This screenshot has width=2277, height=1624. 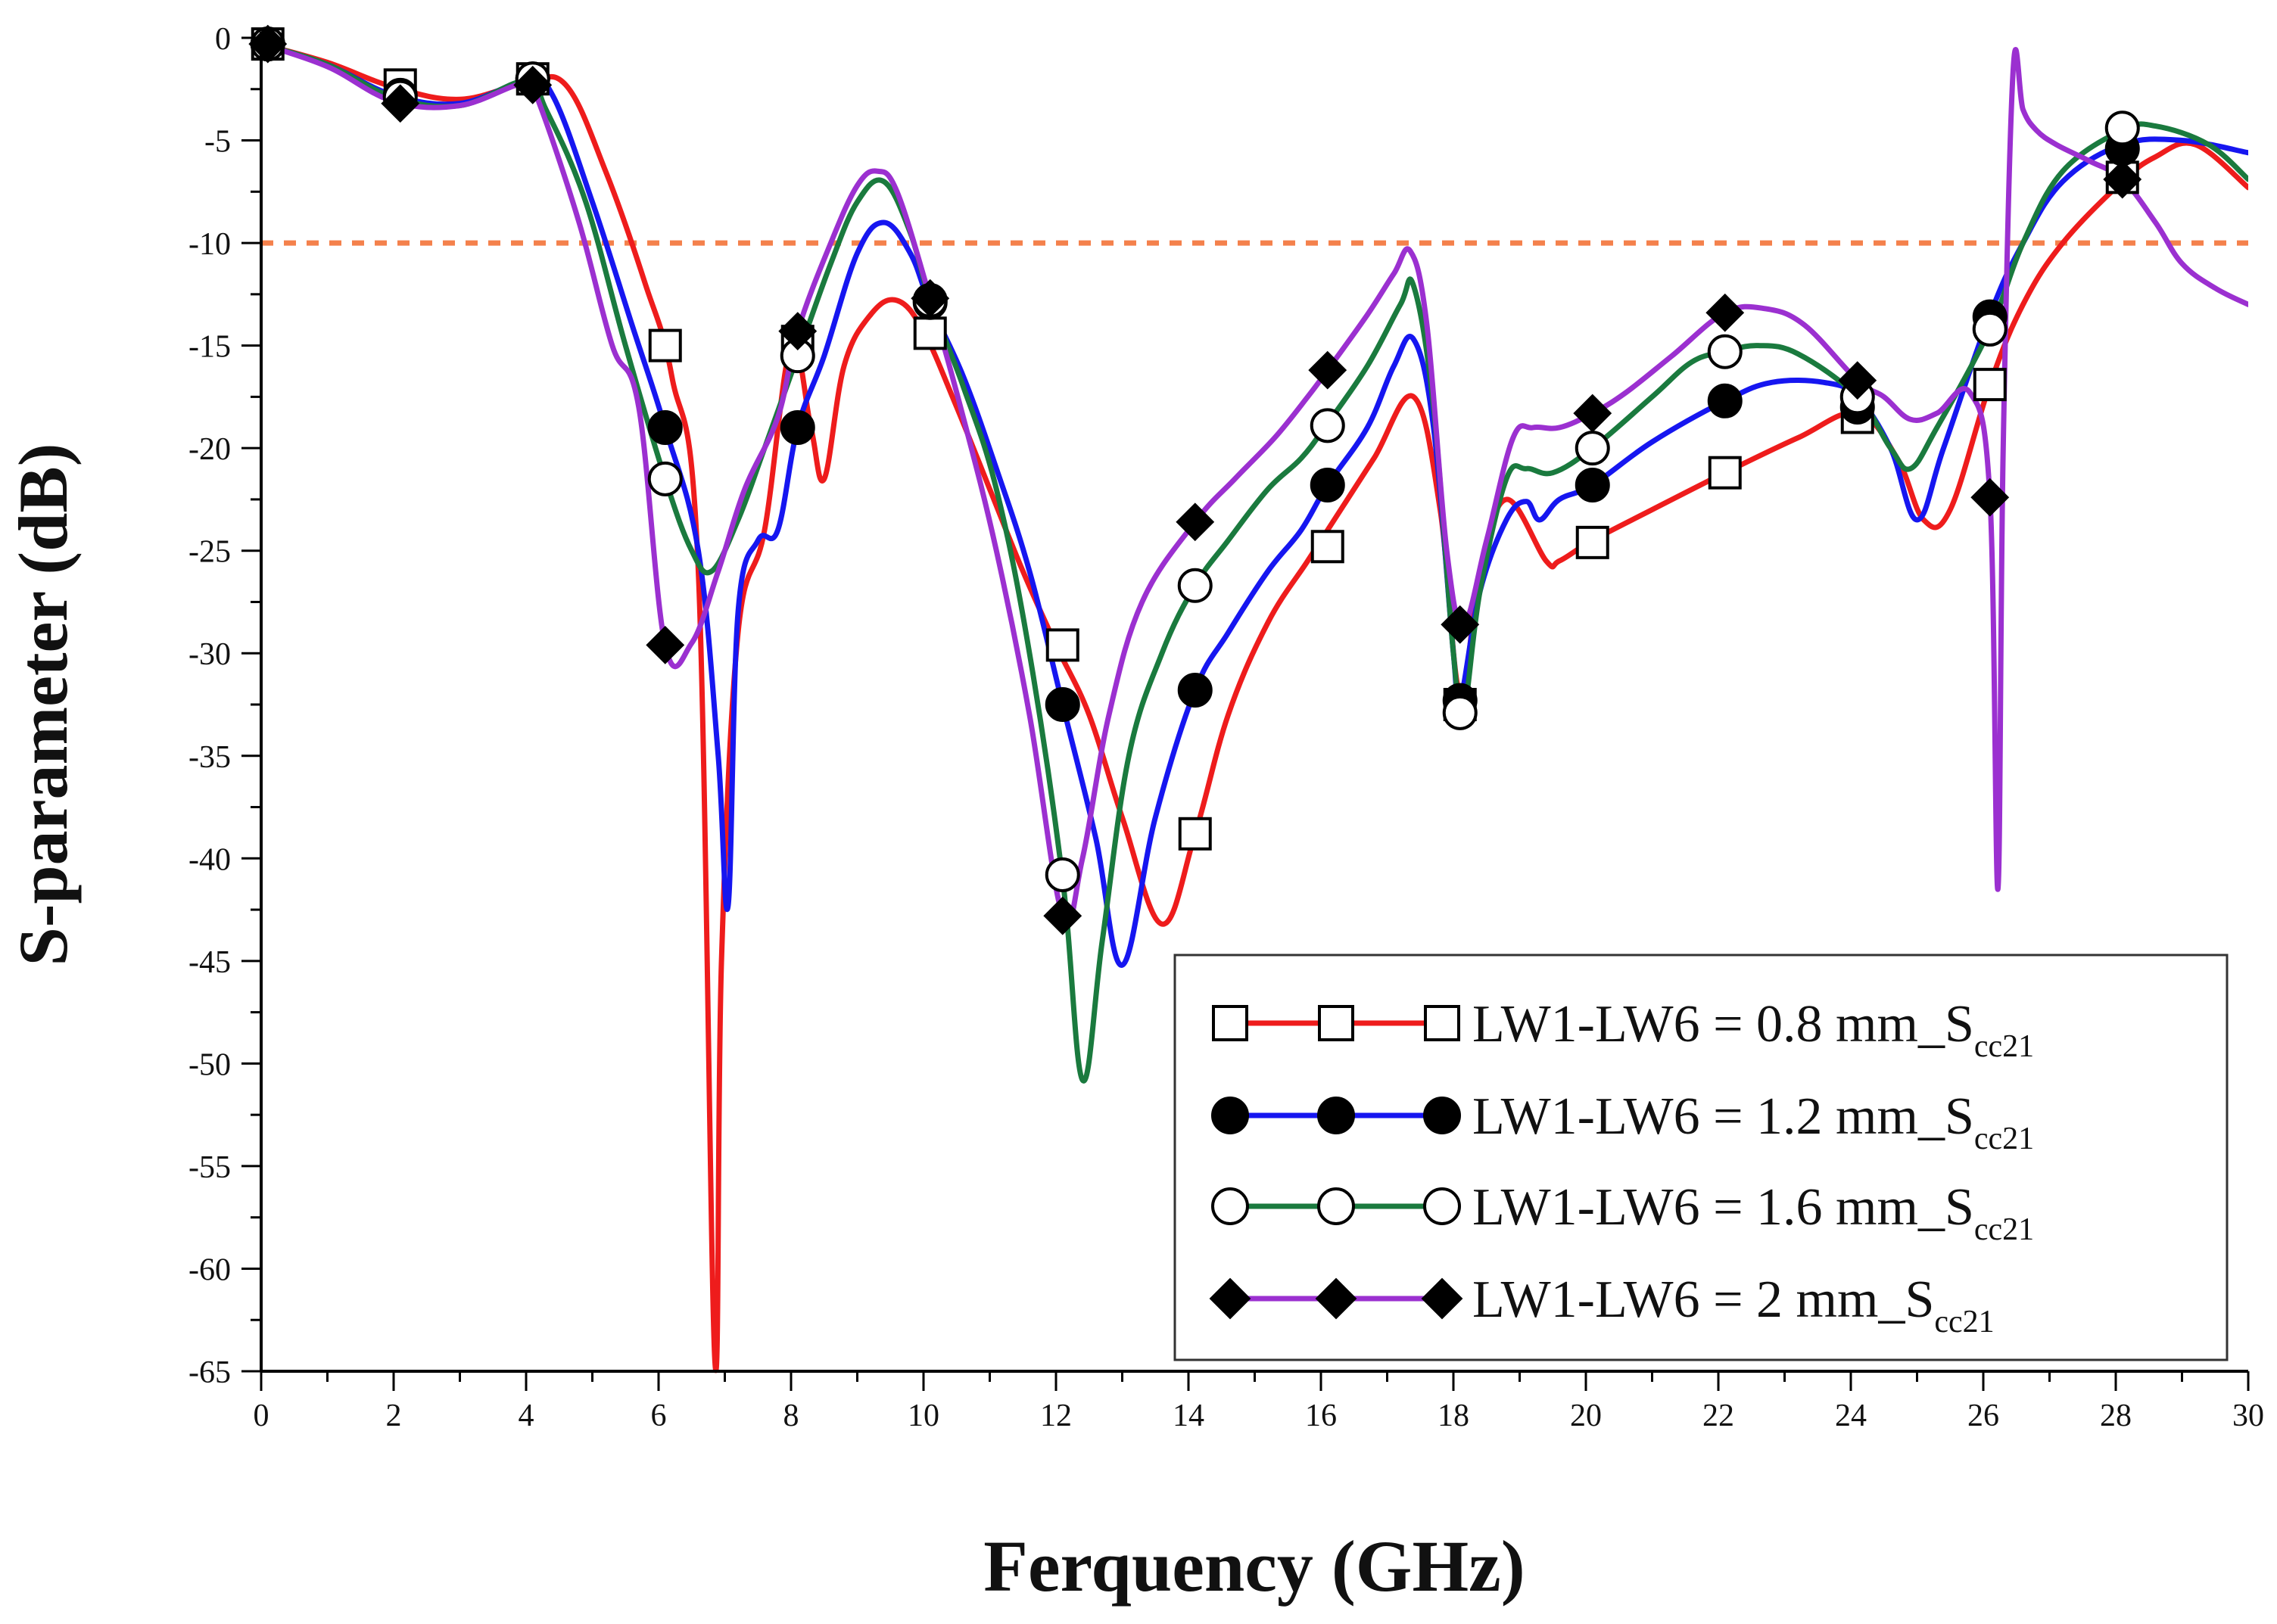 I want to click on x-tick-label: 12, so click(x=1056, y=1415).